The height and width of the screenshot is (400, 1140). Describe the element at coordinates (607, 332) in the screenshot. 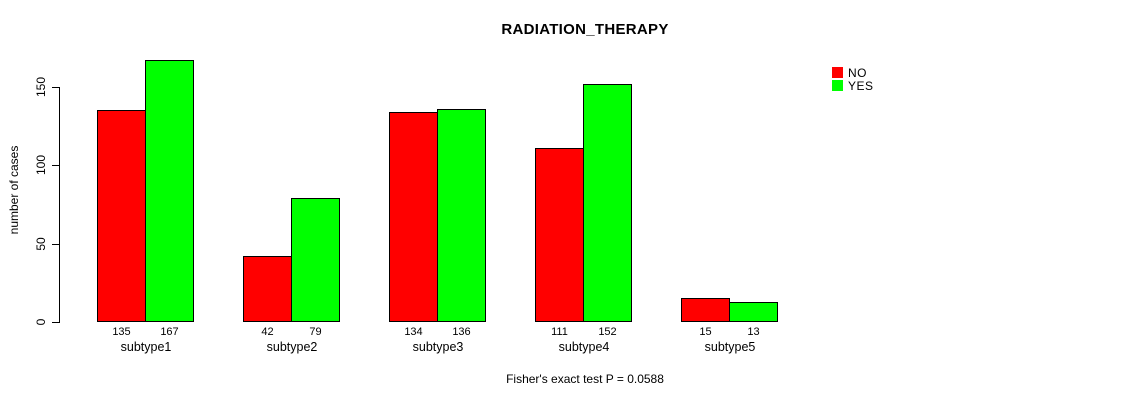

I see `bar-value-yes-subtype4: 152` at that location.